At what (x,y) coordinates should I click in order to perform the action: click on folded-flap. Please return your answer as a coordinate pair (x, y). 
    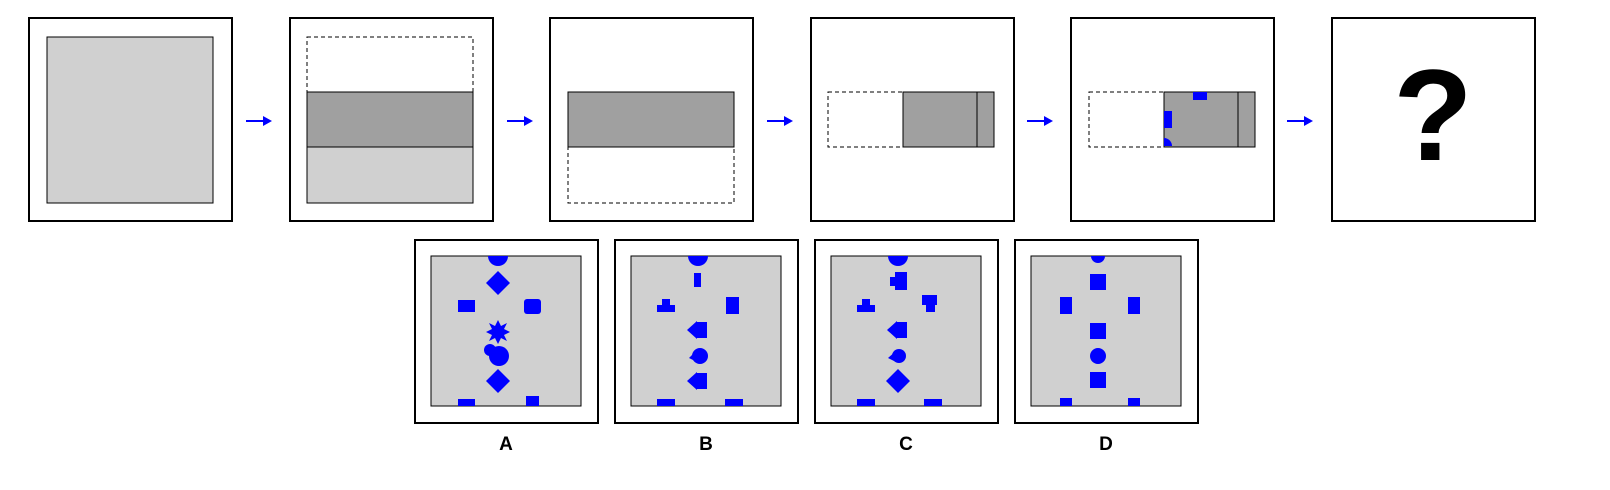
    Looking at the image, I should click on (390, 119).